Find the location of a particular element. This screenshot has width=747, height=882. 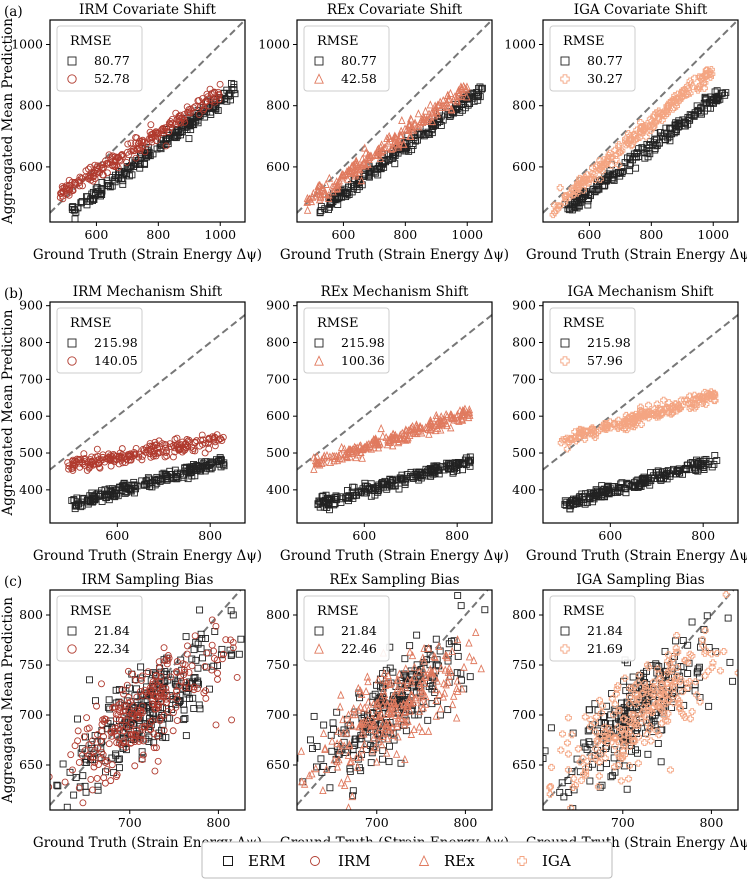

rmse-value-method: 22.34 is located at coordinates (112, 648).